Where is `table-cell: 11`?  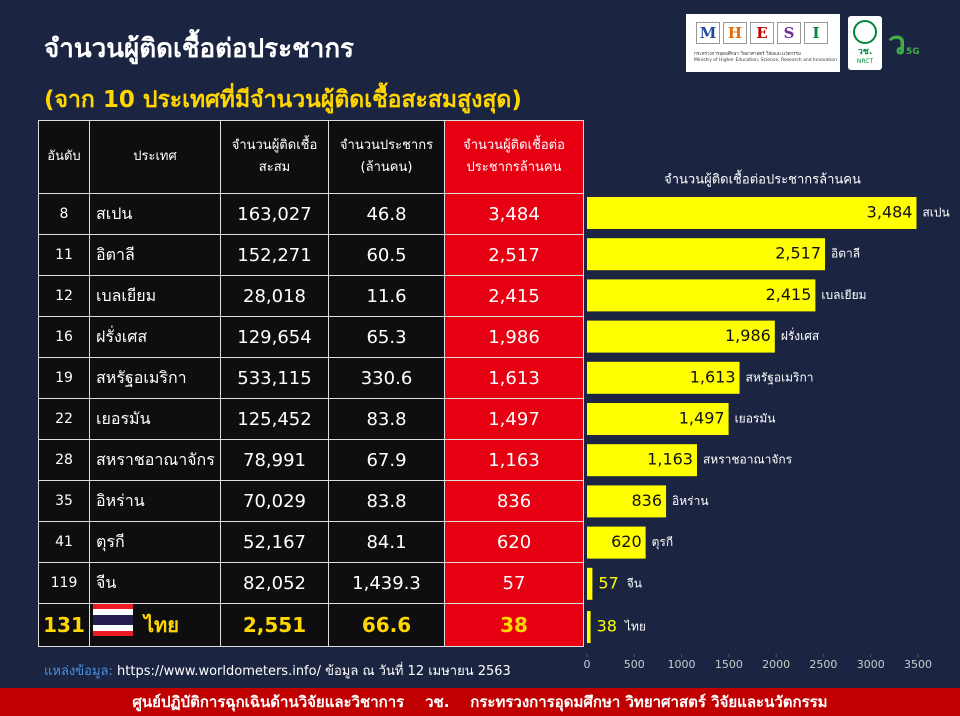 table-cell: 11 is located at coordinates (64, 255).